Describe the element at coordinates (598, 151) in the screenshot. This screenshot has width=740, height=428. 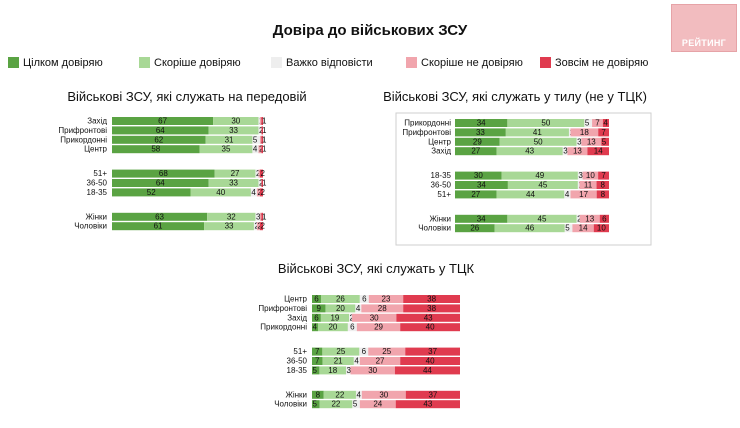
I see `bar-value-label: 14` at that location.